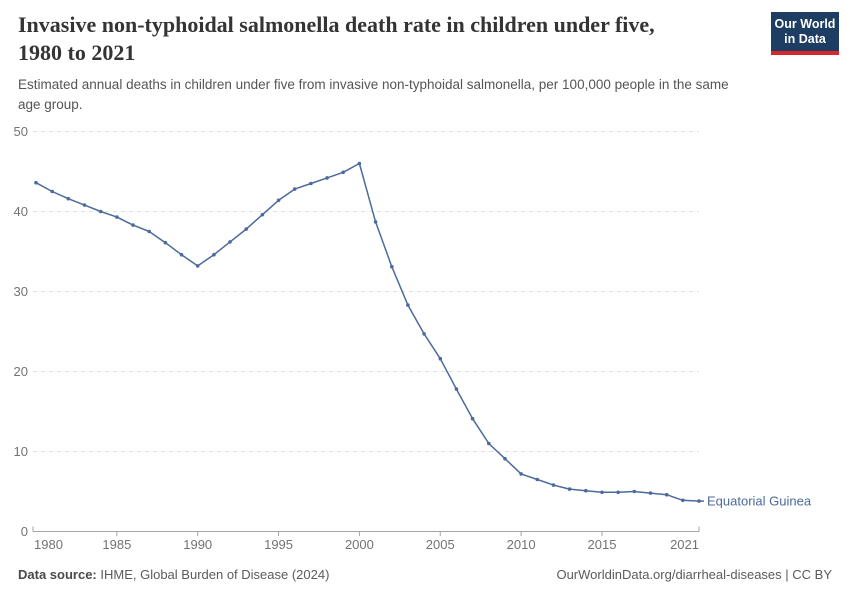 Image resolution: width=850 pixels, height=600 pixels. I want to click on data-source-value: IHME, Global Burden of Disease (2024), so click(215, 574).